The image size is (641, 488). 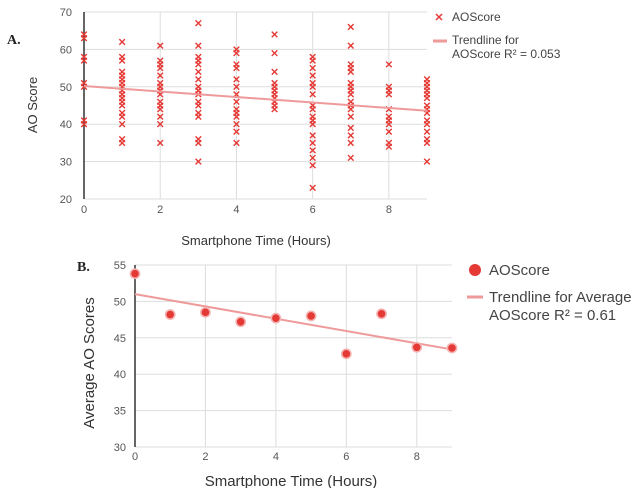 I want to click on panel-a-legend-marker-x, so click(x=439, y=17).